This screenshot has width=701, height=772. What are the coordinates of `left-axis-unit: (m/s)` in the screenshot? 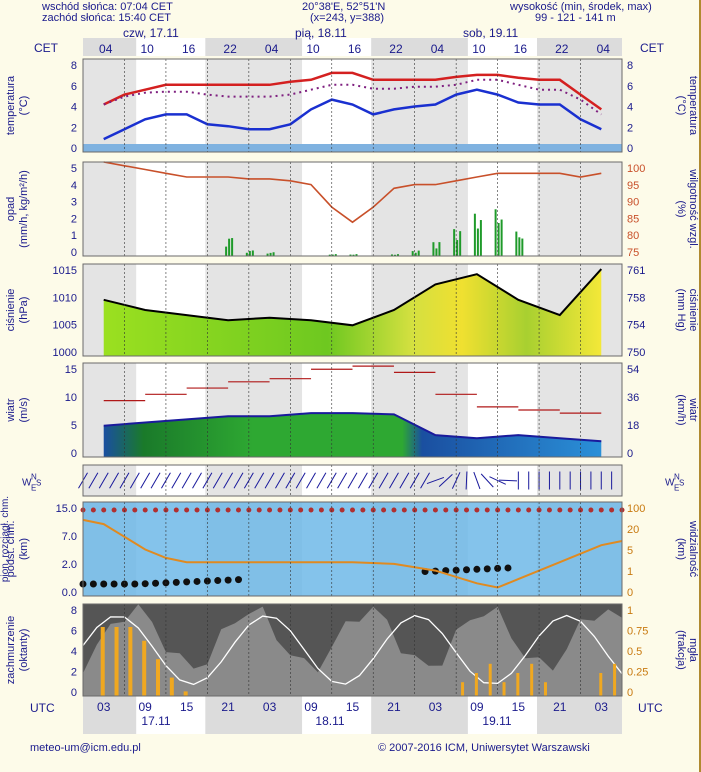 It's located at (24, 409).